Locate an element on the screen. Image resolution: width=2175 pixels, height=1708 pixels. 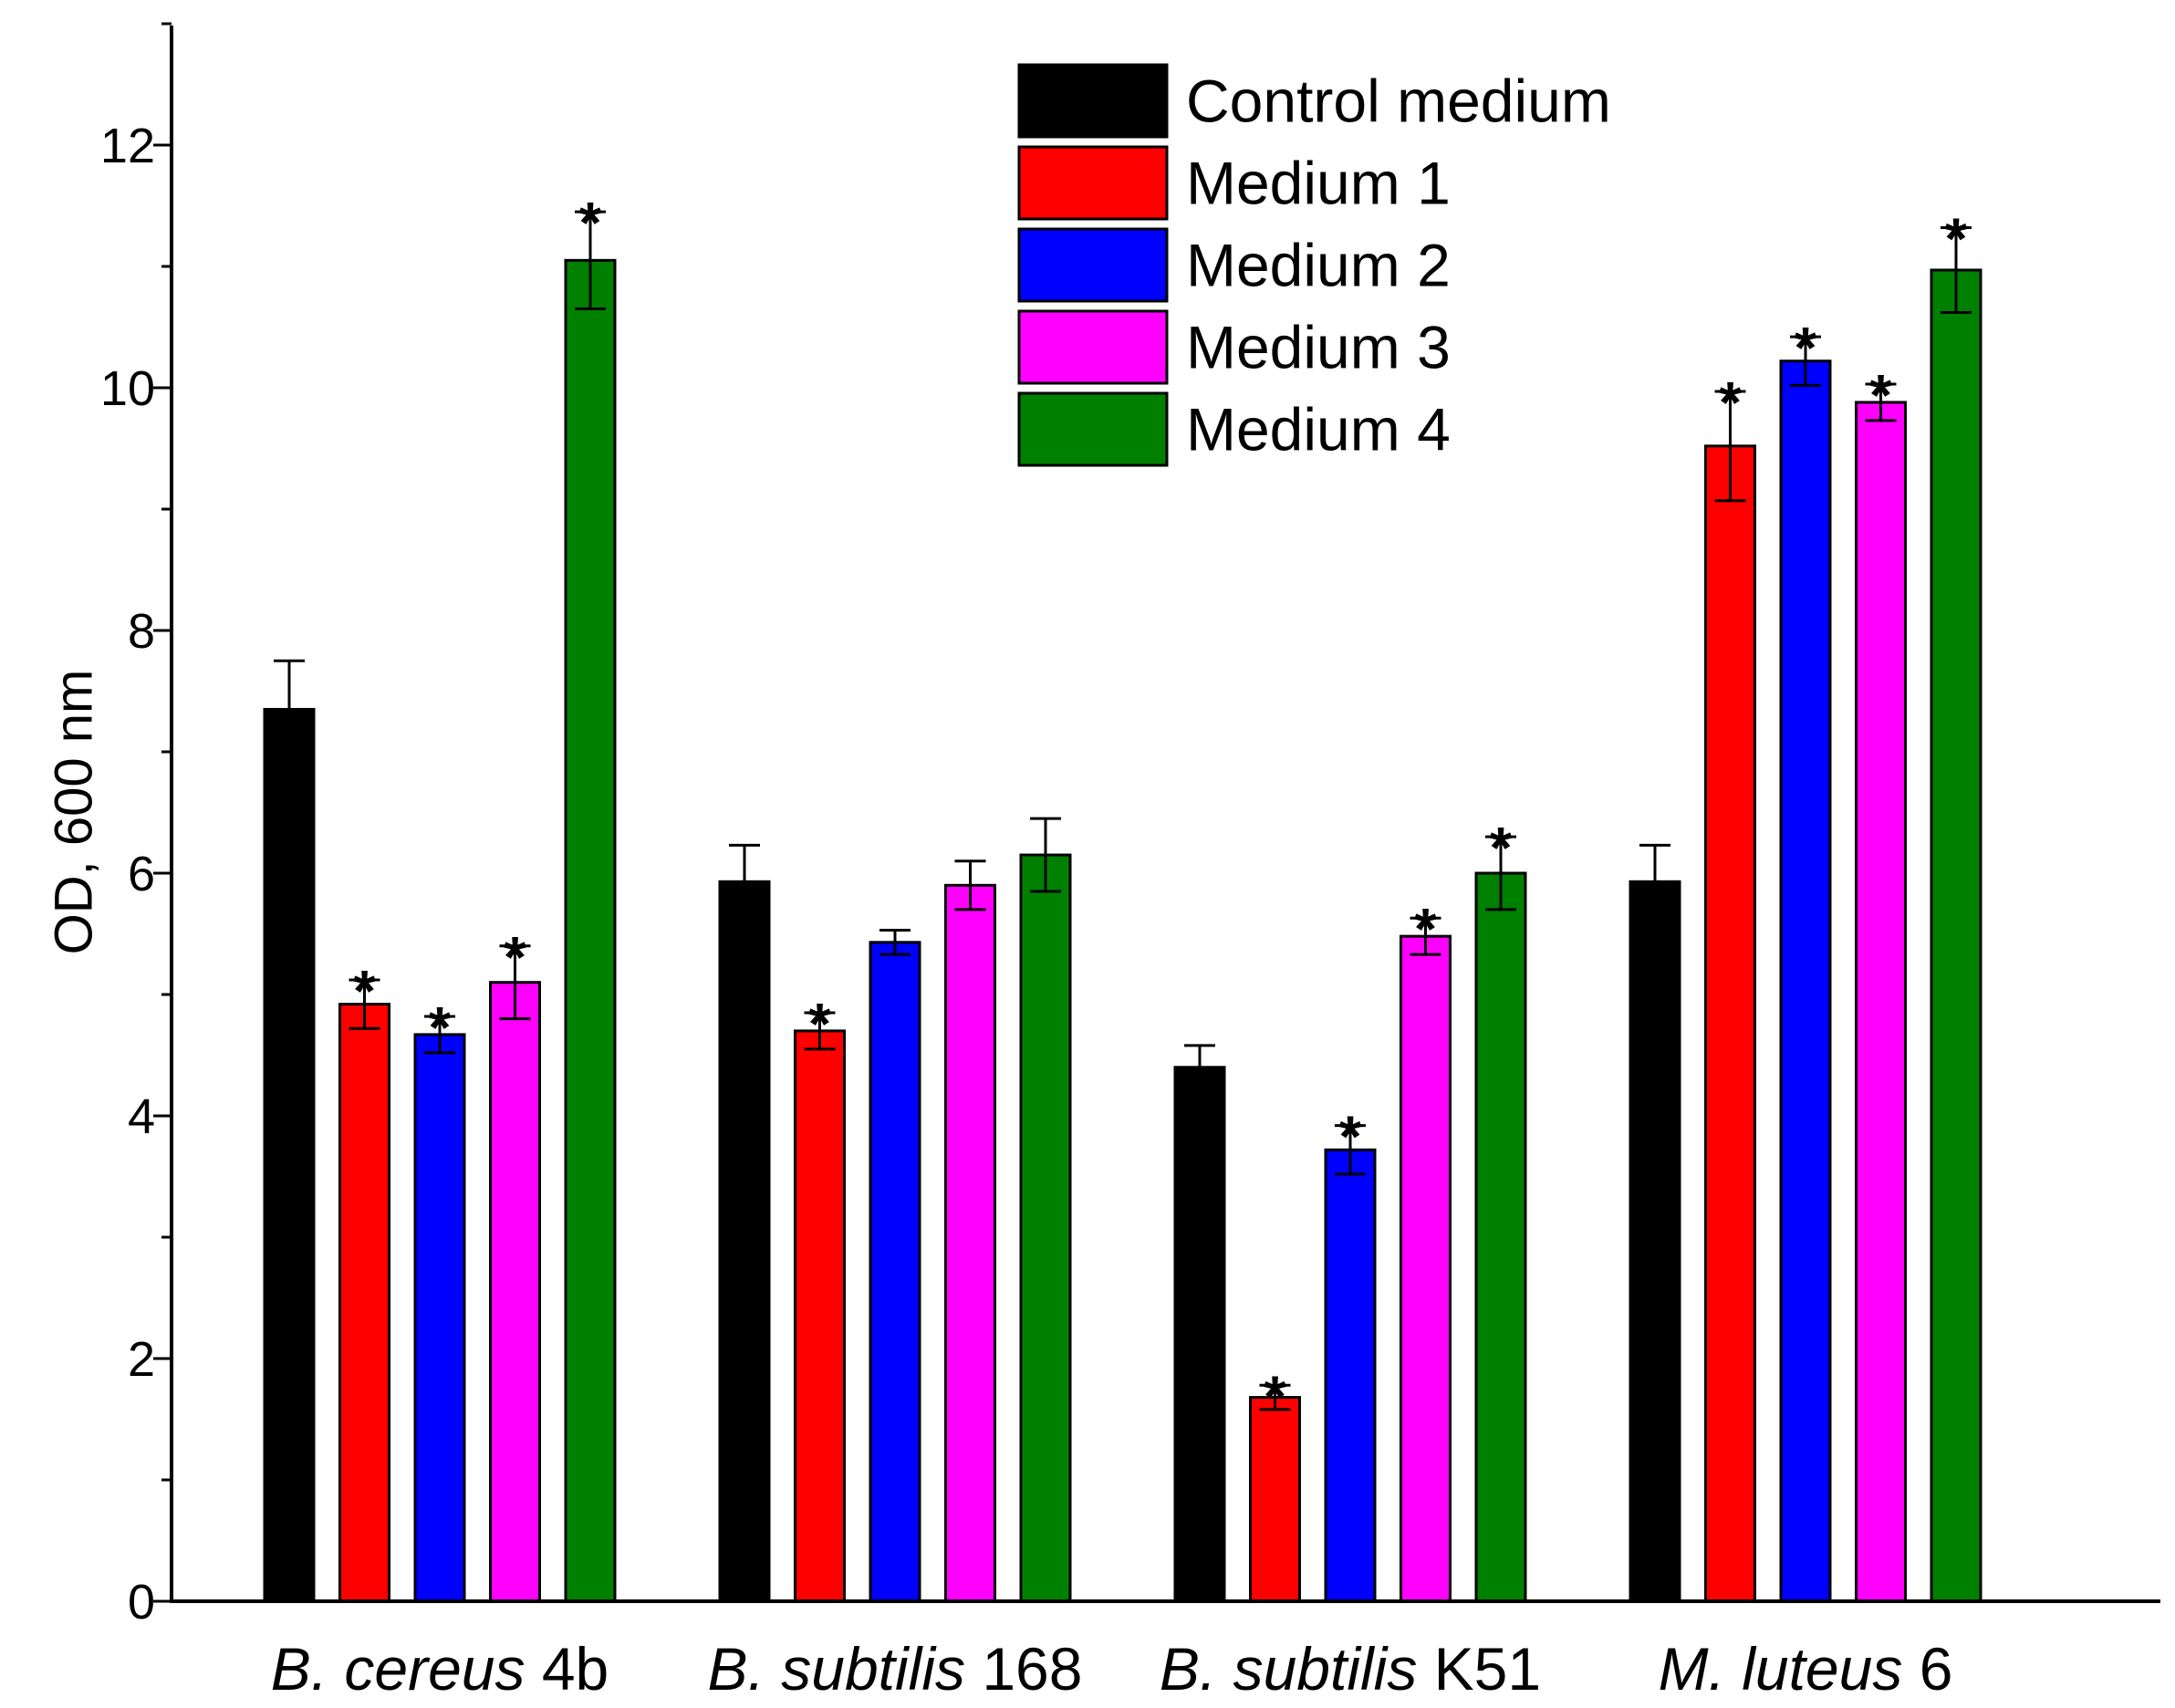
y-tick-label: 0 is located at coordinates (141, 1603).